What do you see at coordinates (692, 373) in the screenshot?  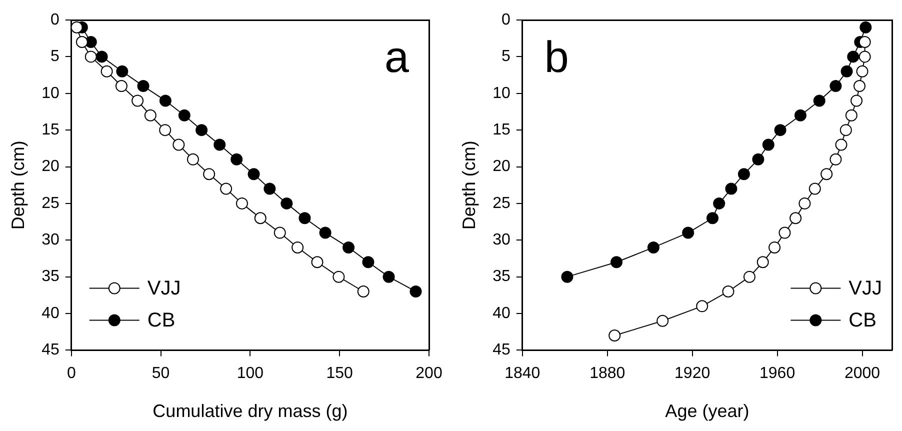 I see `x-tick-label: 1920` at bounding box center [692, 373].